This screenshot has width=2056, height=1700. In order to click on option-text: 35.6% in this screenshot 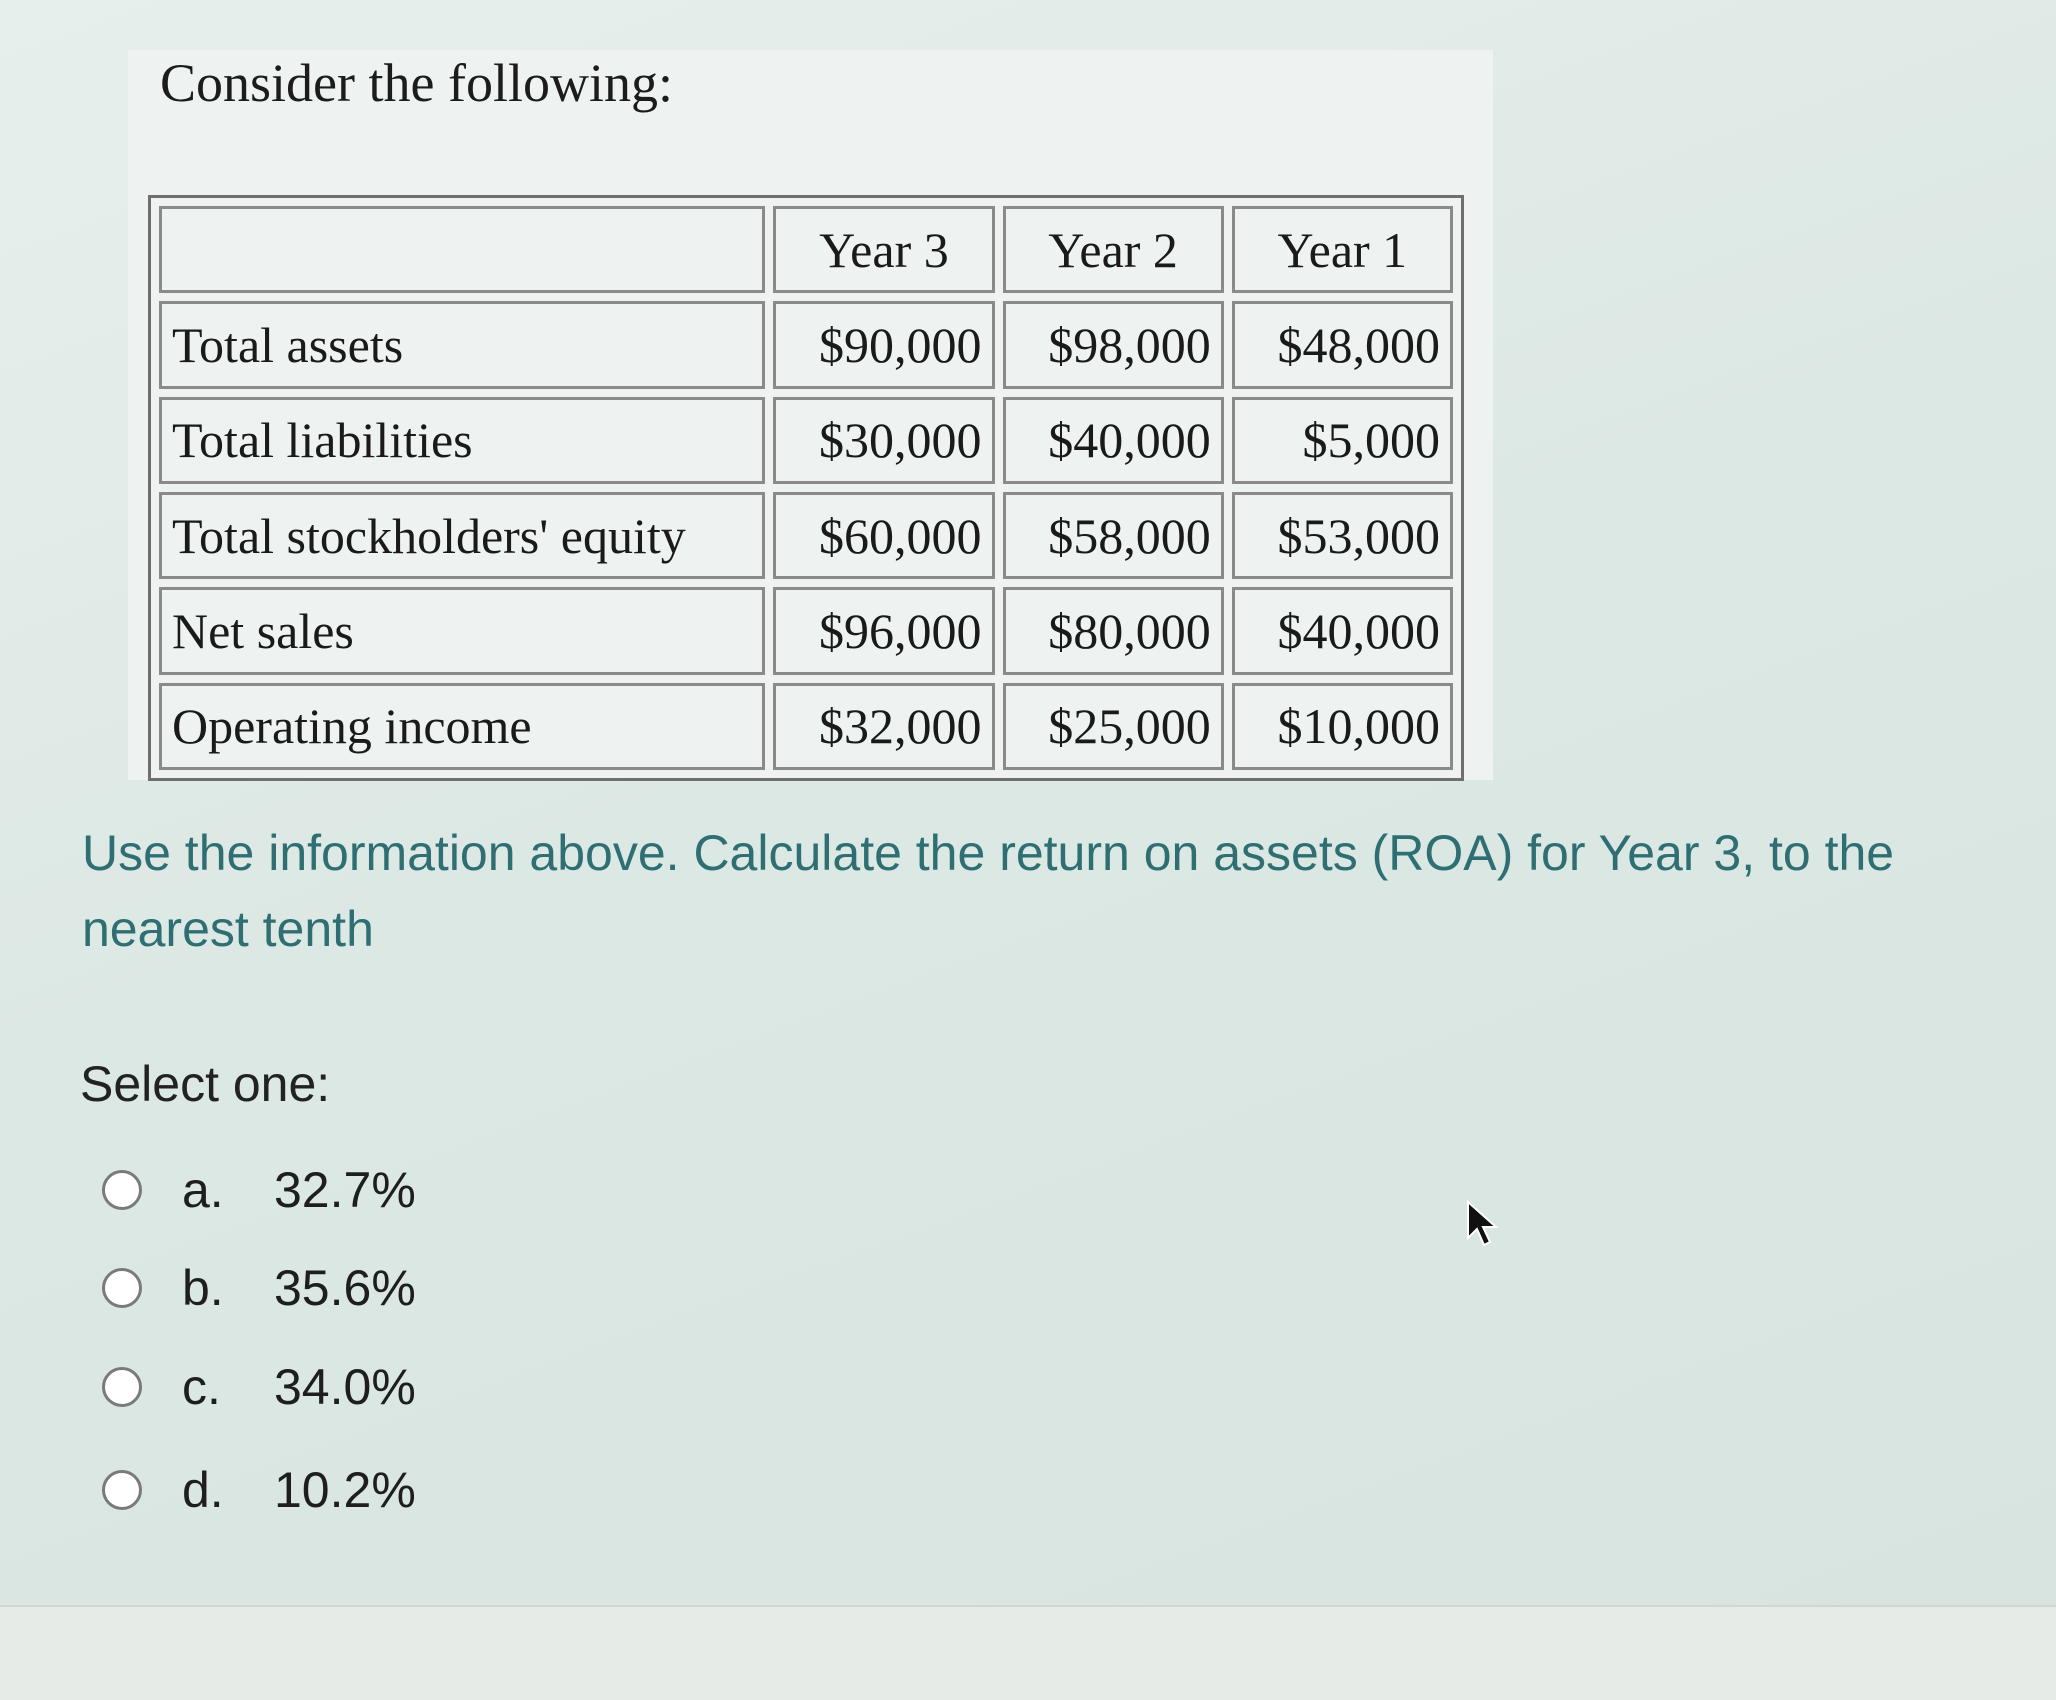, I will do `click(345, 1288)`.